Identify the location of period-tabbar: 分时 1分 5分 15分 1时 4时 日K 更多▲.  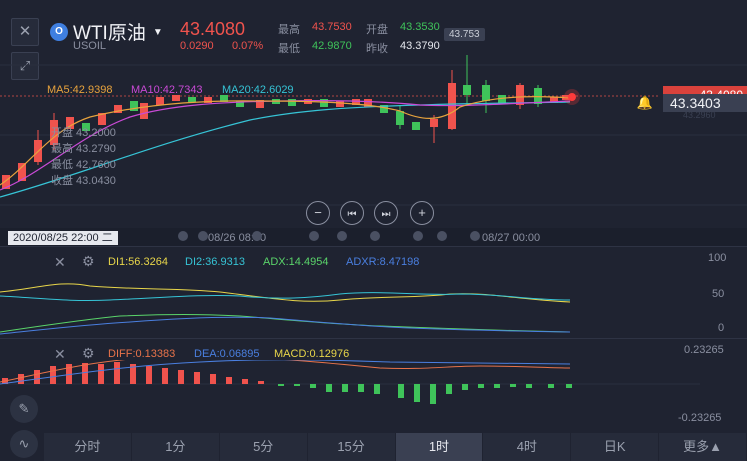
(395, 447).